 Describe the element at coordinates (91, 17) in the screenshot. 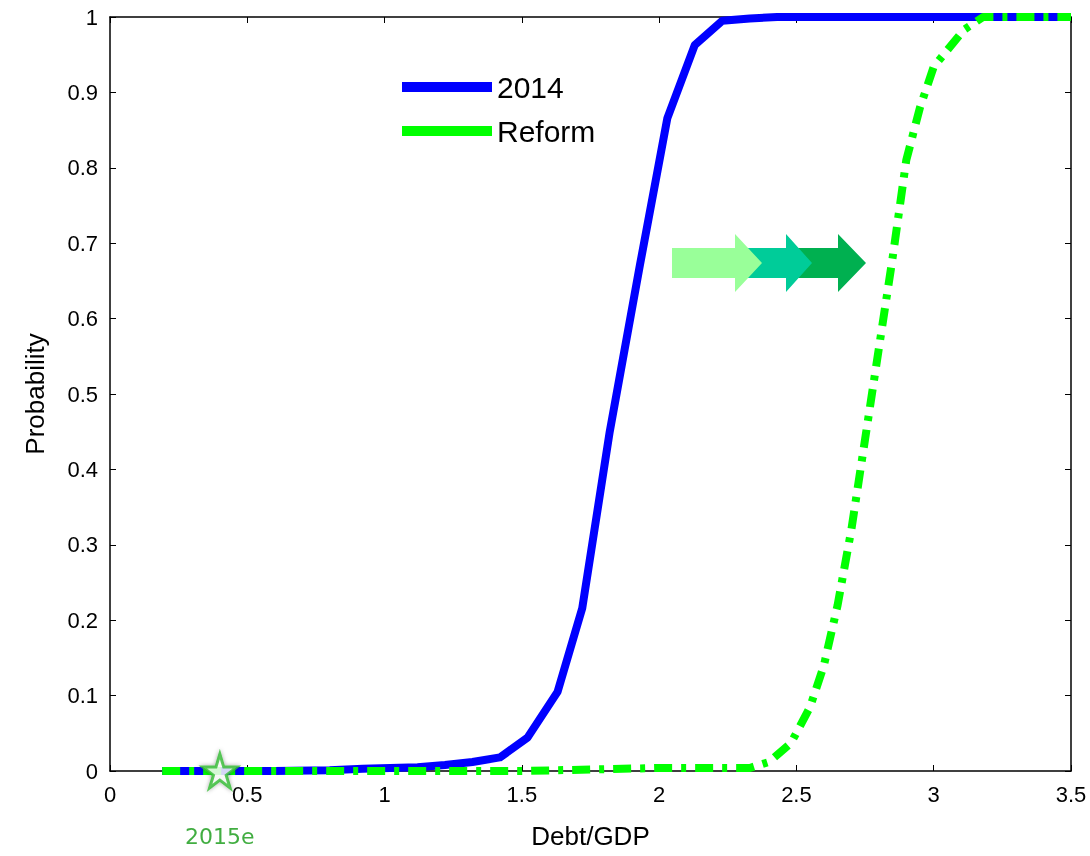

I see `y-tick-label: 1` at that location.